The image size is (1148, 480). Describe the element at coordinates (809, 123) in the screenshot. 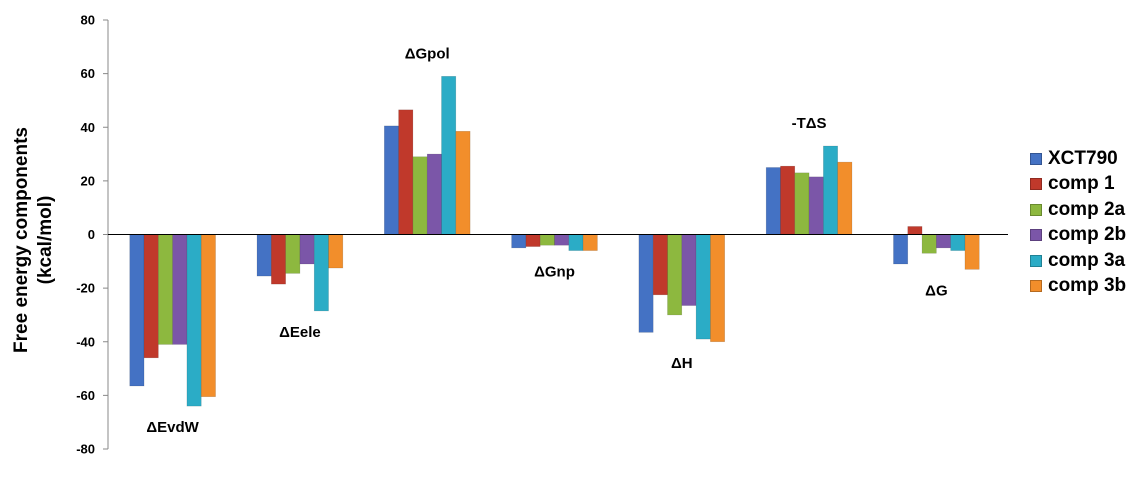

I see `category-label: -TΔS` at that location.